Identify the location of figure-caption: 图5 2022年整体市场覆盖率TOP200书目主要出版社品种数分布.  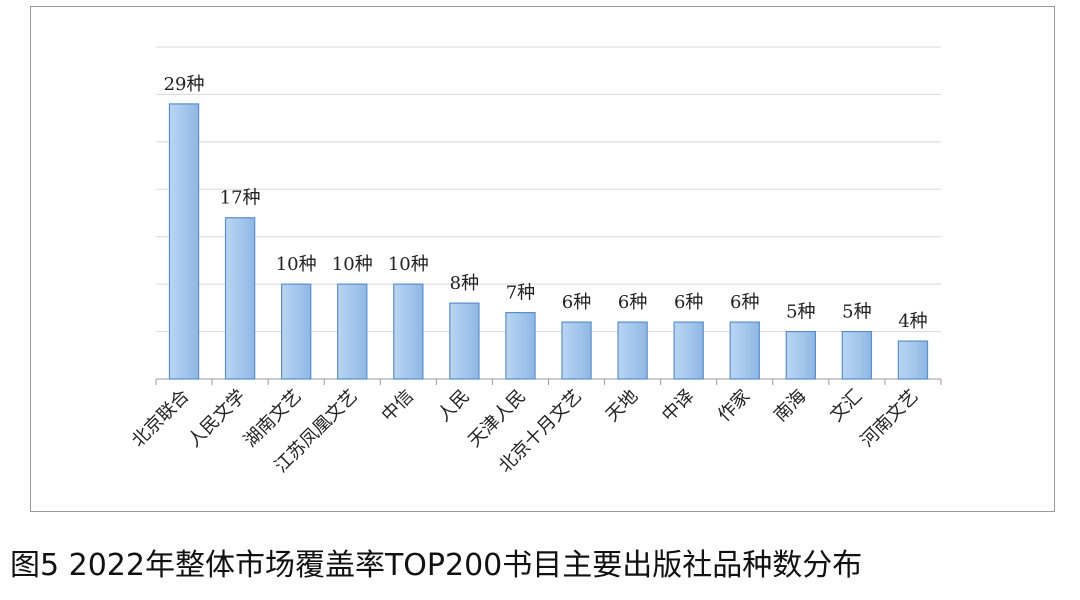
(436, 565).